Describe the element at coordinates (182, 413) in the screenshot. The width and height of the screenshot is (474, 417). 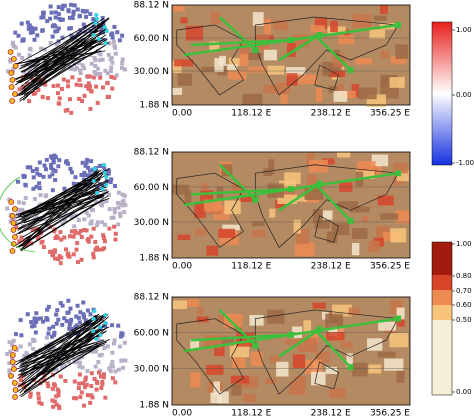
I see `x-tick-label: 0.00` at that location.